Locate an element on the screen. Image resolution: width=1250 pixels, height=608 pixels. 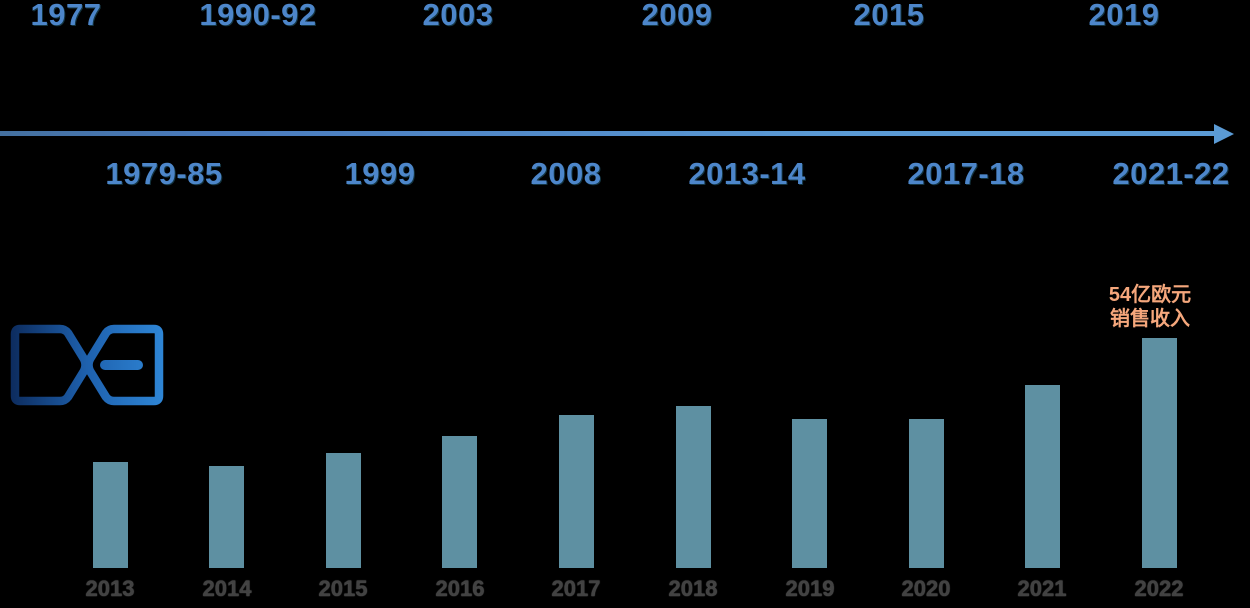
bar-year-label: 2021 is located at coordinates (1042, 588).